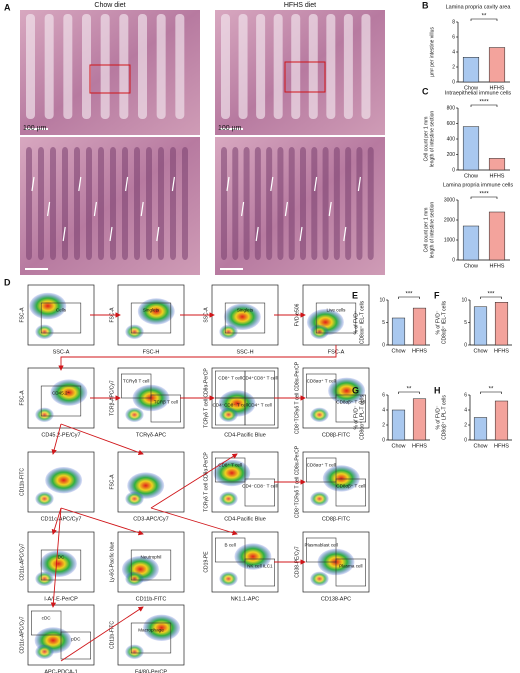  Describe the element at coordinates (355, 295) in the screenshot. I see `panel-label: E` at that location.